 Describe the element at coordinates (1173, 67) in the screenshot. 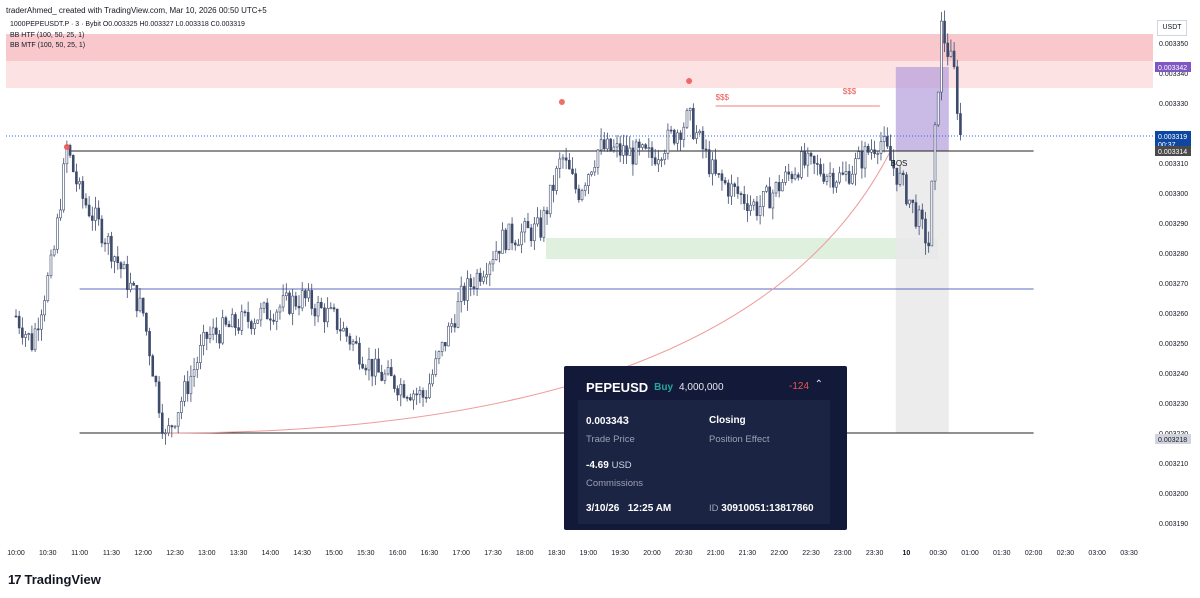

I see `price-label: 0.003342` at that location.